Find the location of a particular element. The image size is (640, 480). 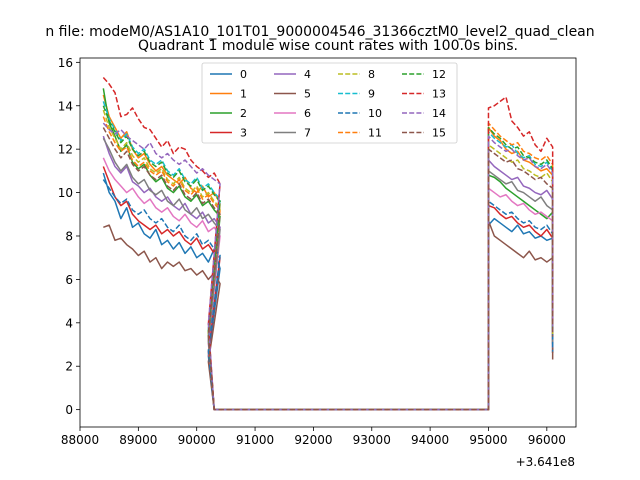

legend-label-2: 2 is located at coordinates (243, 113).